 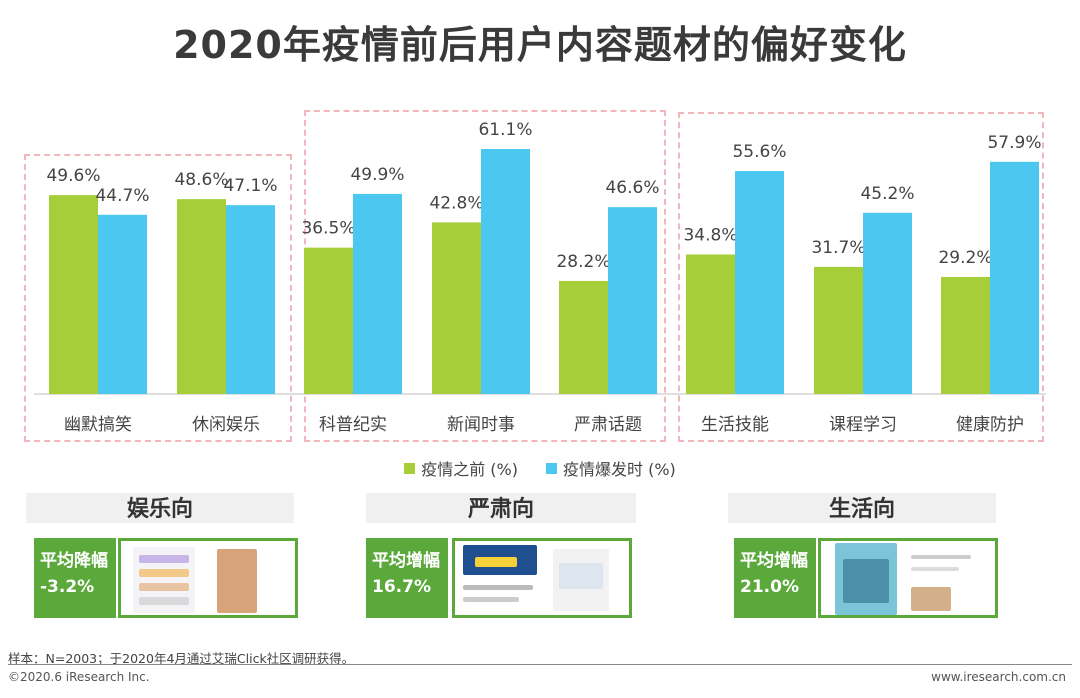 What do you see at coordinates (619, 469) in the screenshot?
I see `legend-label-after: 疫情爆发时 (%)` at bounding box center [619, 469].